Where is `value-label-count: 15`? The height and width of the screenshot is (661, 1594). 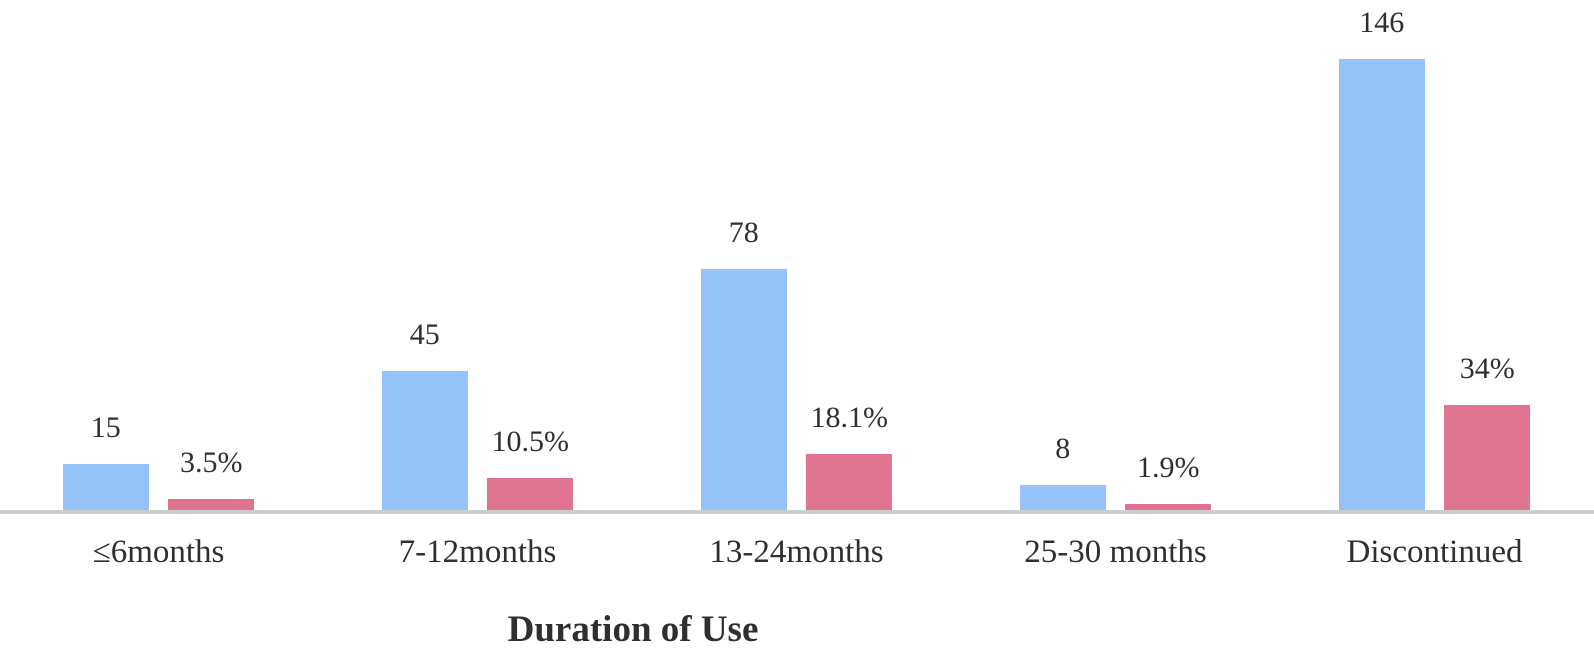
value-label-count: 15 is located at coordinates (105, 427).